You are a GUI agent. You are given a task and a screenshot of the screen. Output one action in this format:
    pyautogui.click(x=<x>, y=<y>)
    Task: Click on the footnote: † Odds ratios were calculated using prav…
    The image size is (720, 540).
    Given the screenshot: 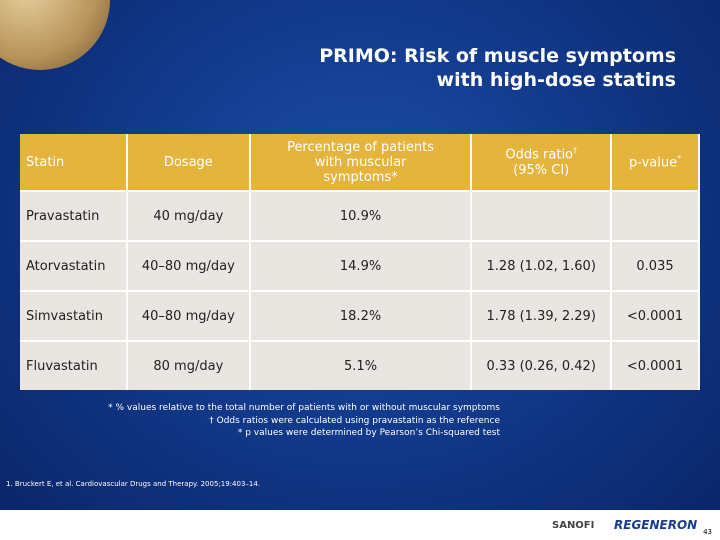 What is the action you would take?
    pyautogui.click(x=354, y=420)
    